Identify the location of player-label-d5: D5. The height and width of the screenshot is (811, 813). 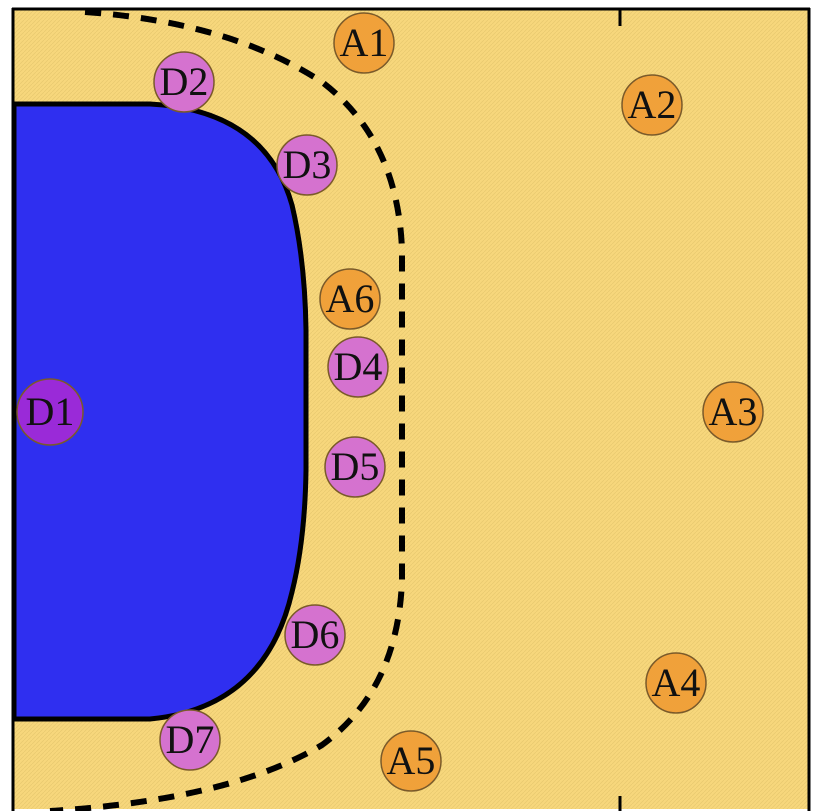
(355, 466).